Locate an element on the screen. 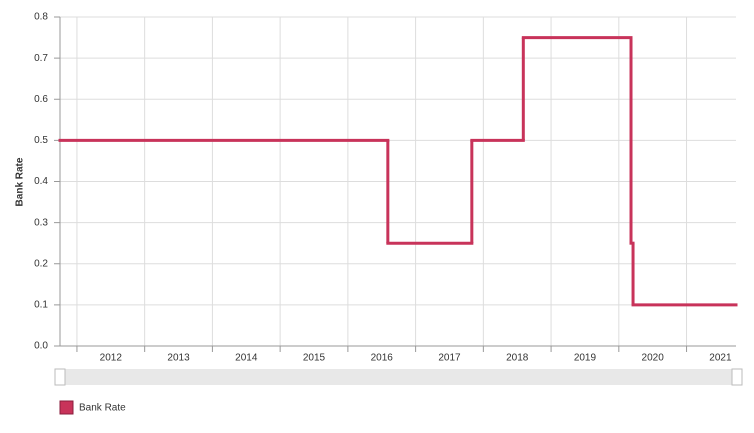 The image size is (754, 433). x-tick-label: 2015 is located at coordinates (314, 358).